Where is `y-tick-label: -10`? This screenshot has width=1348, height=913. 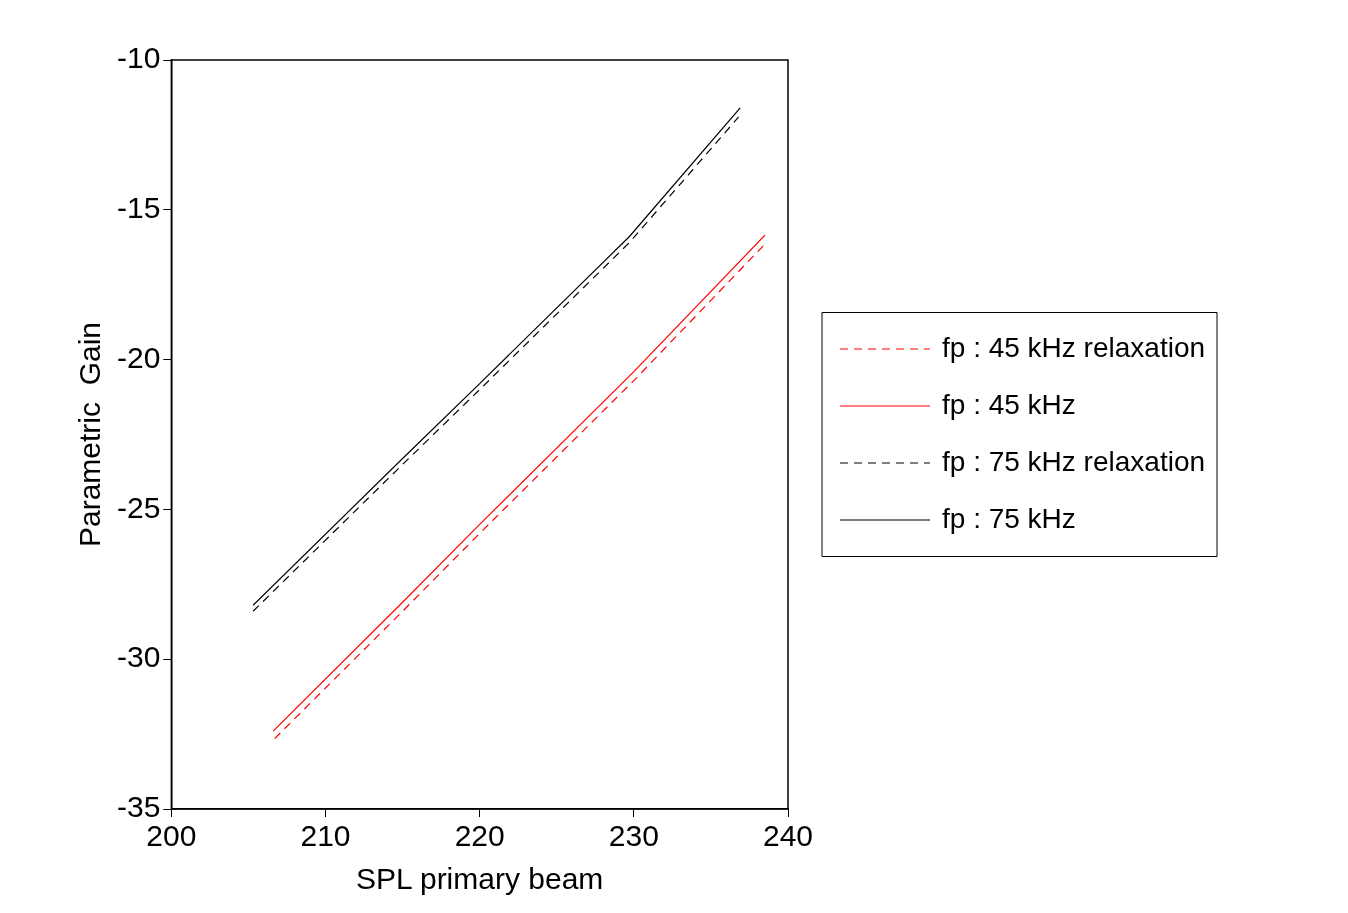
y-tick-label: -10 is located at coordinates (139, 58).